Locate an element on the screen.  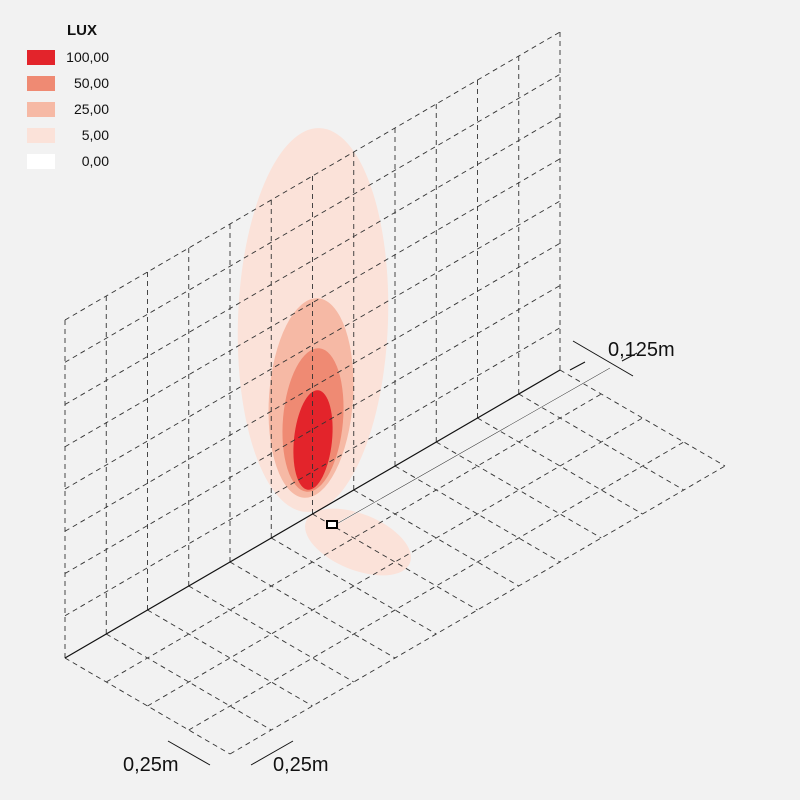
legend-label: 0,00 is located at coordinates (95, 161).